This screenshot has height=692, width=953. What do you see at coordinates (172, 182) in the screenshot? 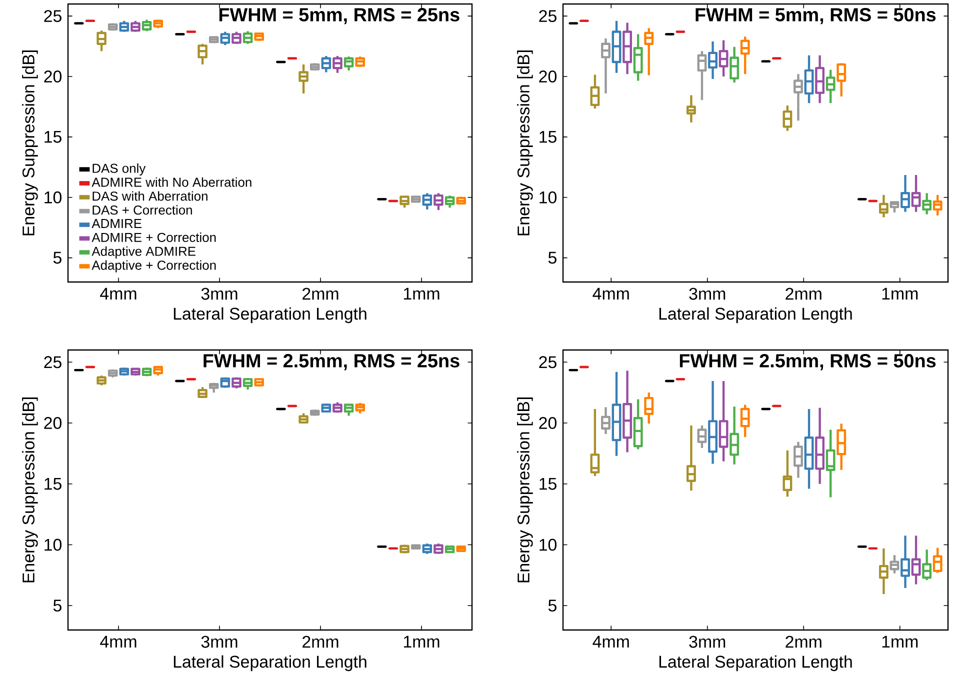
I see `legend-label: ADMIRE with No Aberration` at bounding box center [172, 182].